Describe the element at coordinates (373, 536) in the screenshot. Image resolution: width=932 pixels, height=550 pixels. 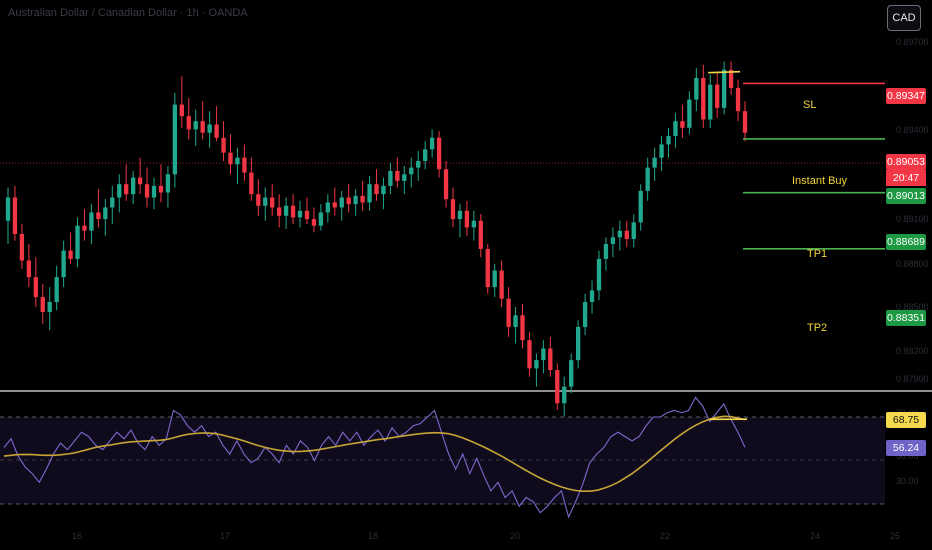
I see `time-tick: 18` at that location.